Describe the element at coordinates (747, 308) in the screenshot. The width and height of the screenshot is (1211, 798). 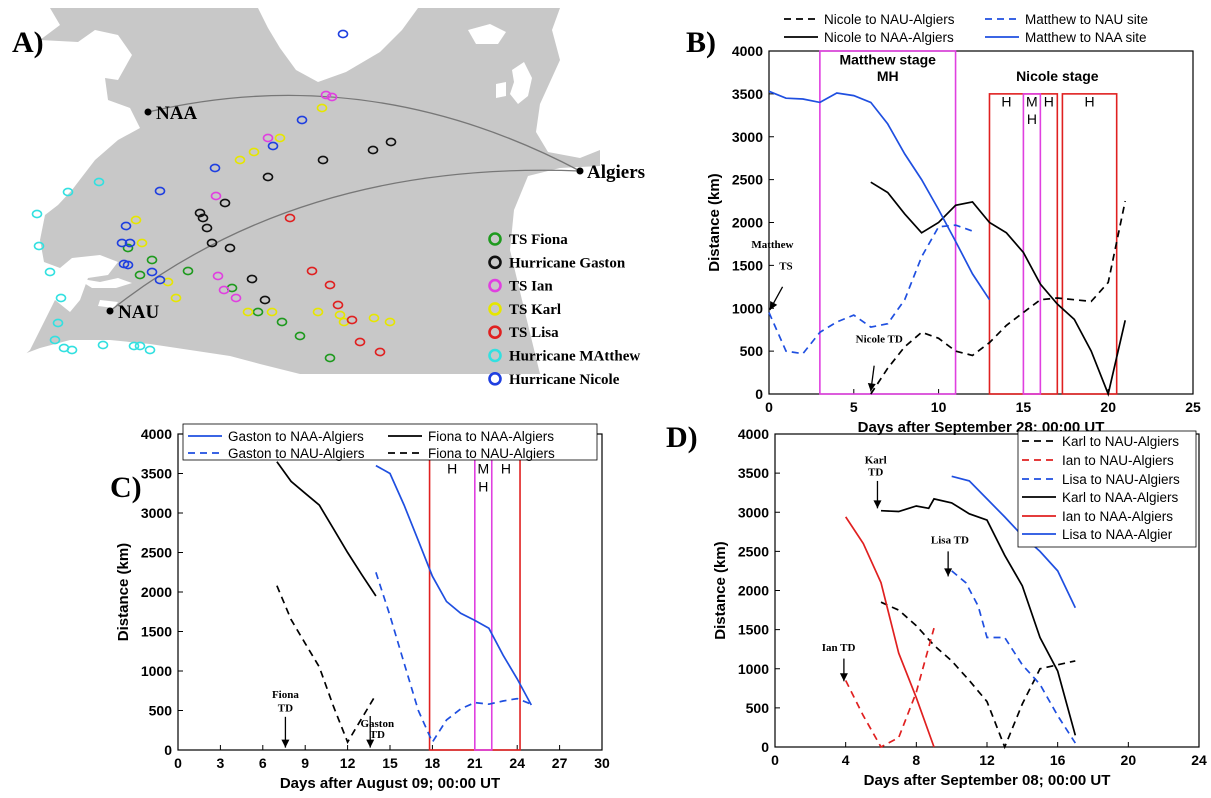
I see `y-tick-label: 1000` at that location.